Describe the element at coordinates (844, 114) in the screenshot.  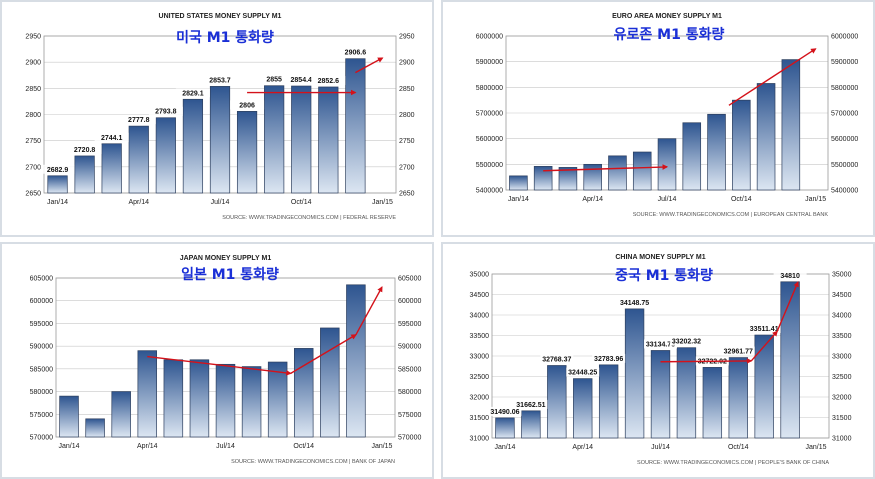
I see `y-tick-label-right: 5700000` at that location.